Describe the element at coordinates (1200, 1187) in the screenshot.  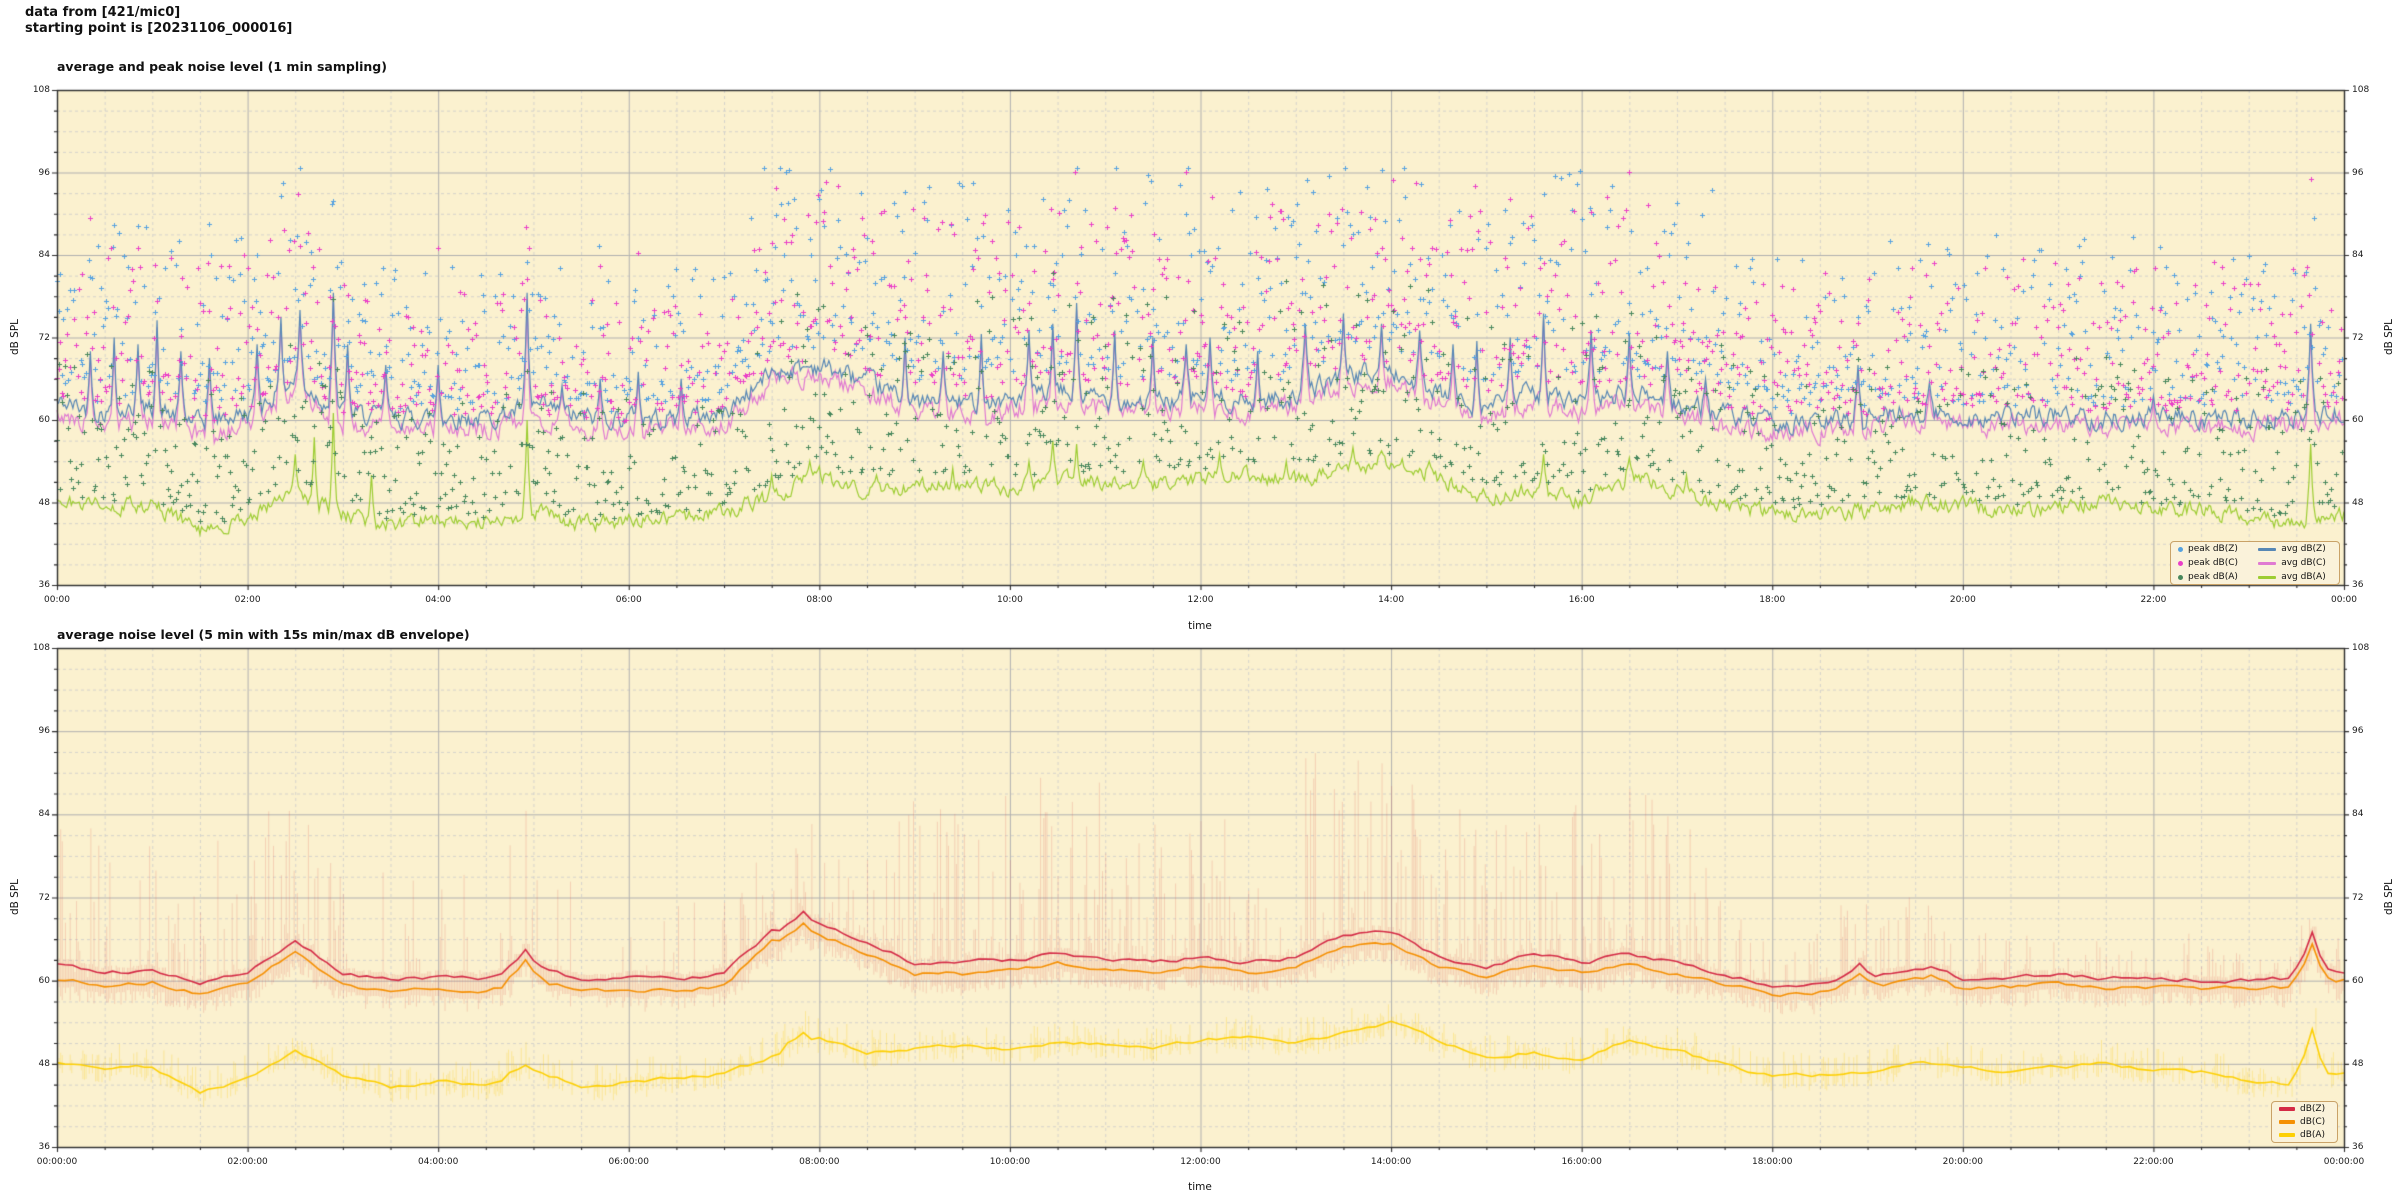
I see `bottom-chart-xlabel: time` at that location.